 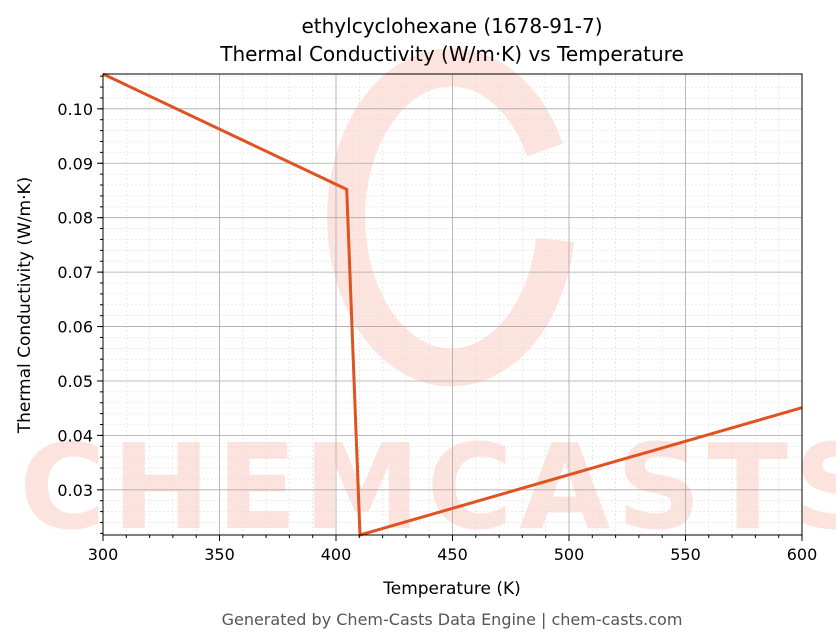 I want to click on y-tick-label: 0.09, so click(x=75, y=163).